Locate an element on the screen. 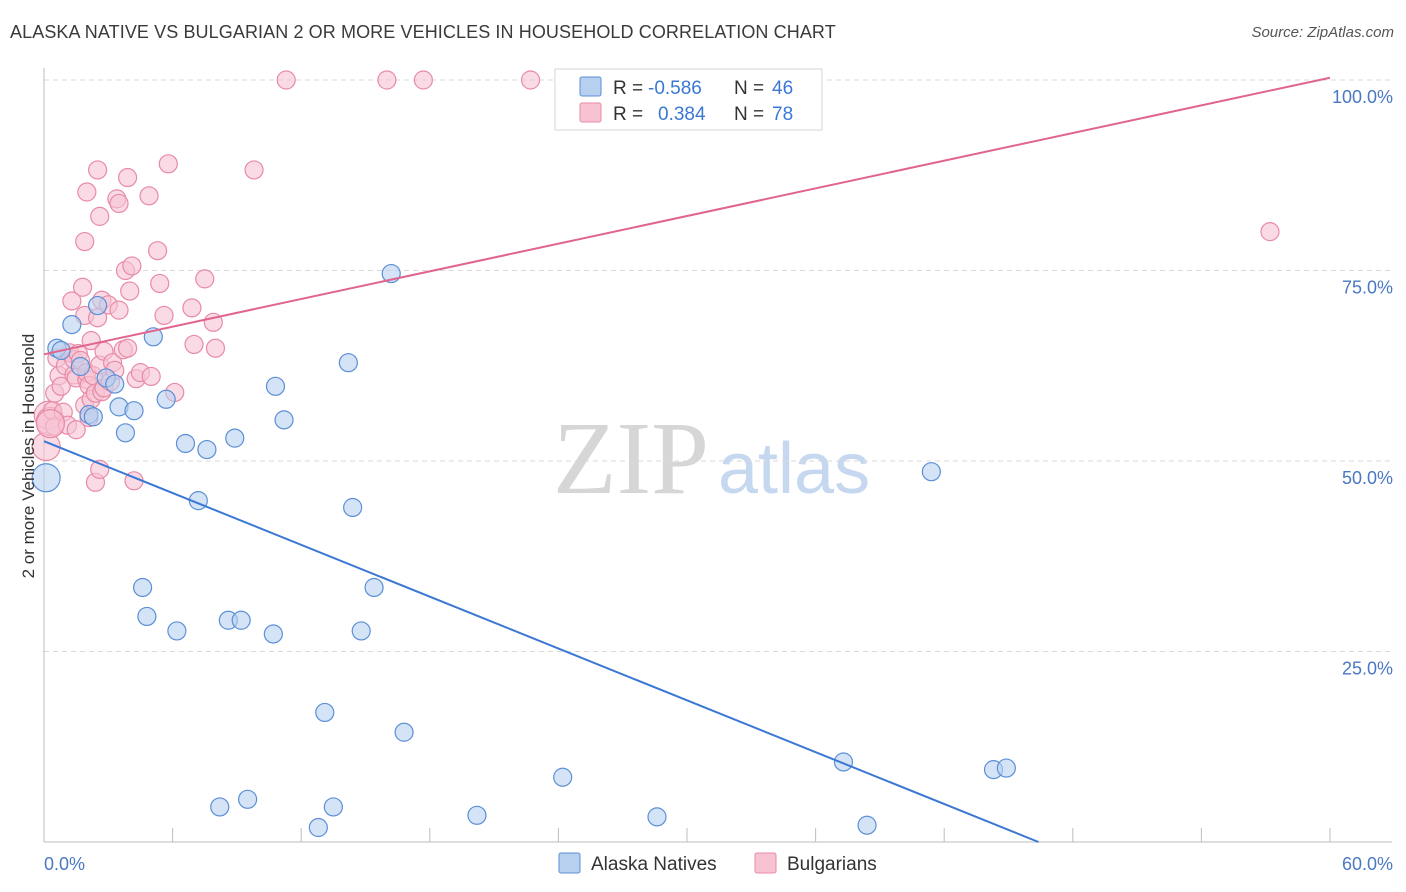 The image size is (1406, 892). x-tick-label-min: 0.0% is located at coordinates (64, 864).